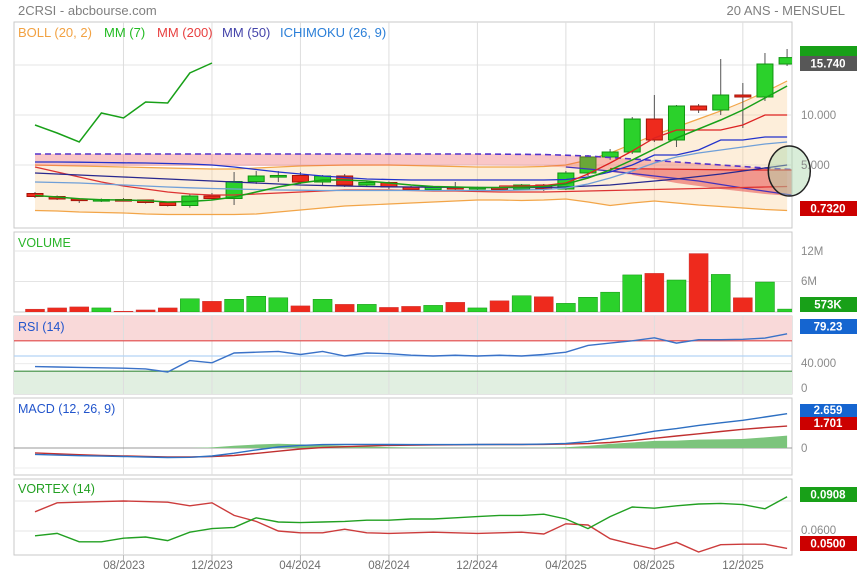  Describe the element at coordinates (804, 389) in the screenshot. I see `rsi-tick-0: 0` at that location.